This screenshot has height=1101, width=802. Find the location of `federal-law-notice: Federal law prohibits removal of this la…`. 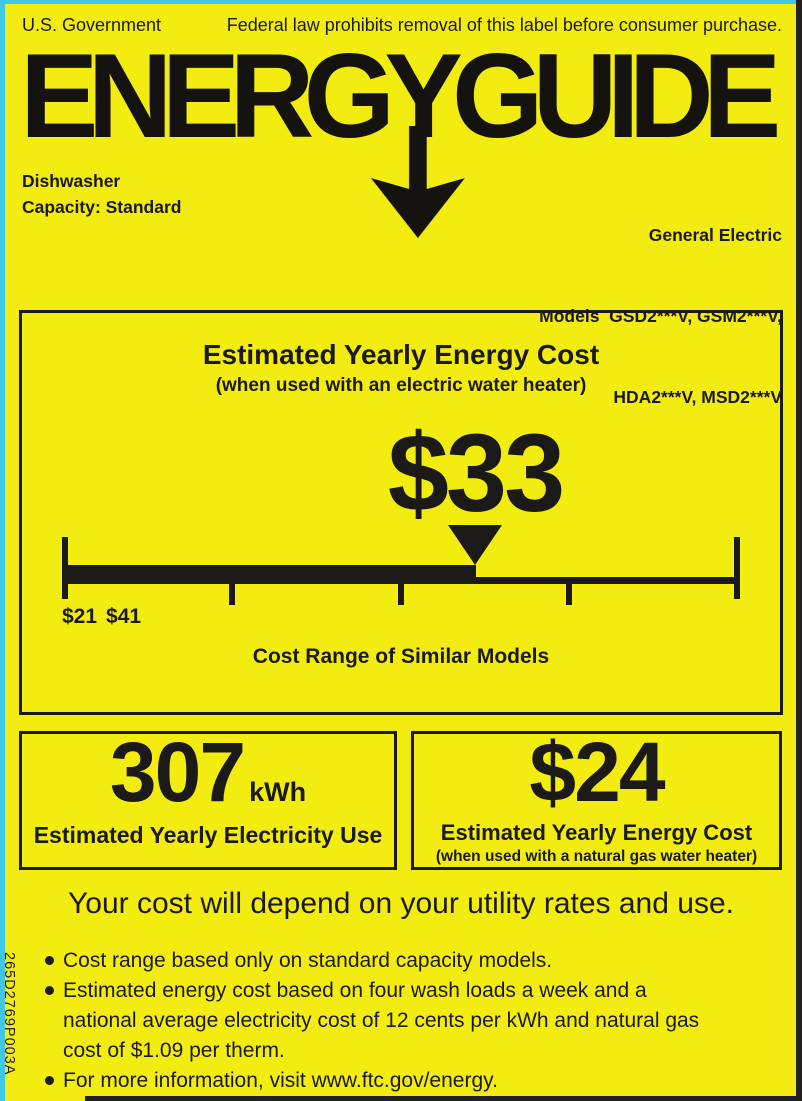

federal-law-notice: Federal law prohibits removal of this la… is located at coordinates (504, 25).